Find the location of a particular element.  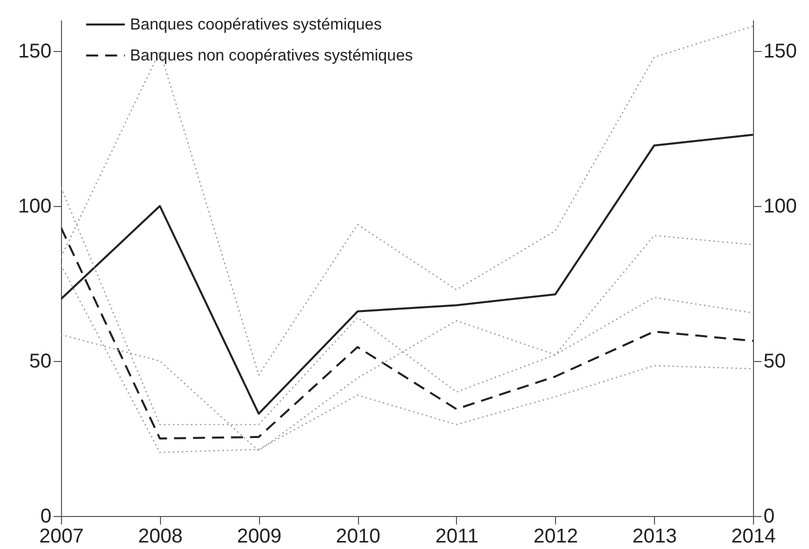

x-tick-label: 2014 is located at coordinates (753, 537).